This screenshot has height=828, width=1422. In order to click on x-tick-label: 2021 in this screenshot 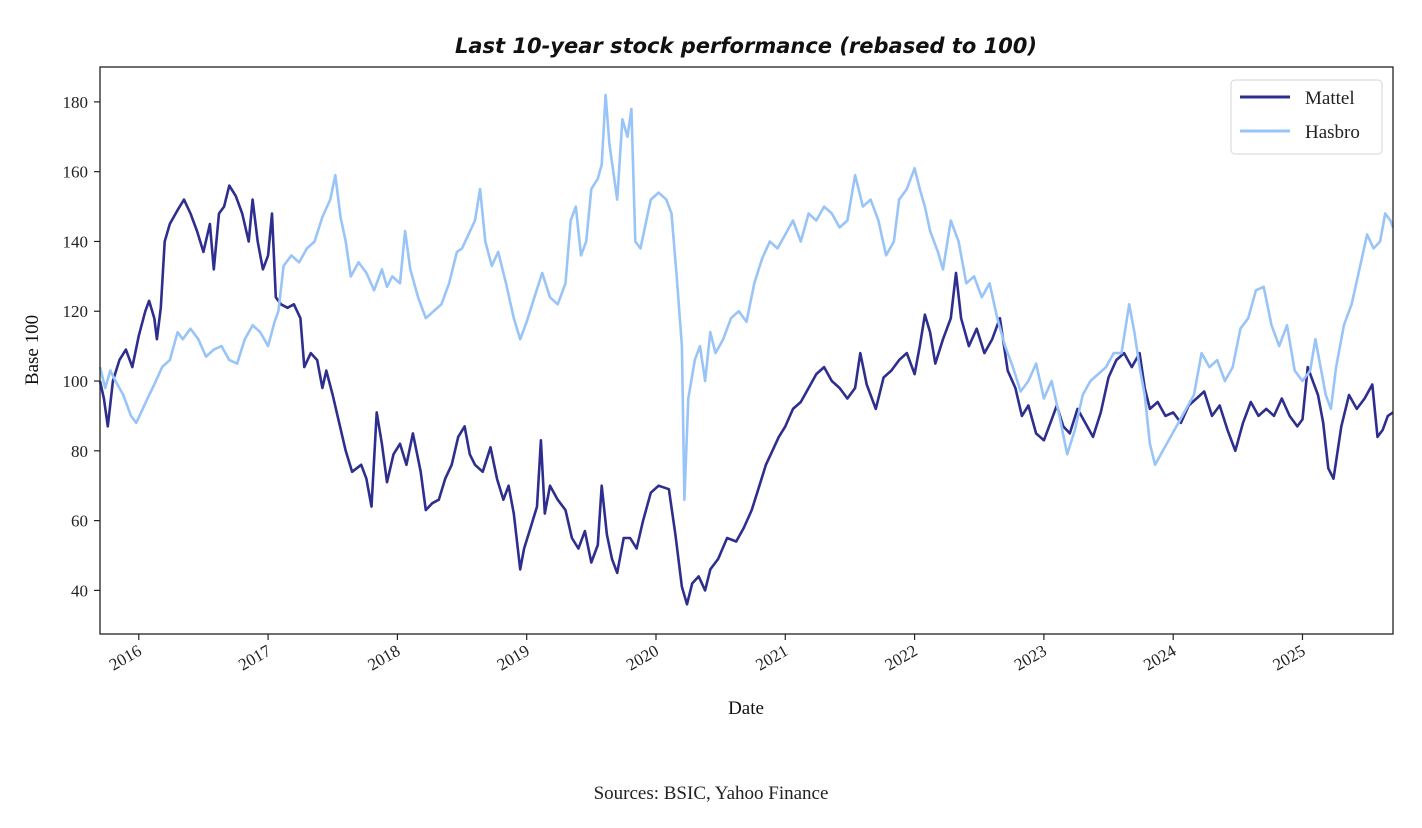, I will do `click(771, 657)`.